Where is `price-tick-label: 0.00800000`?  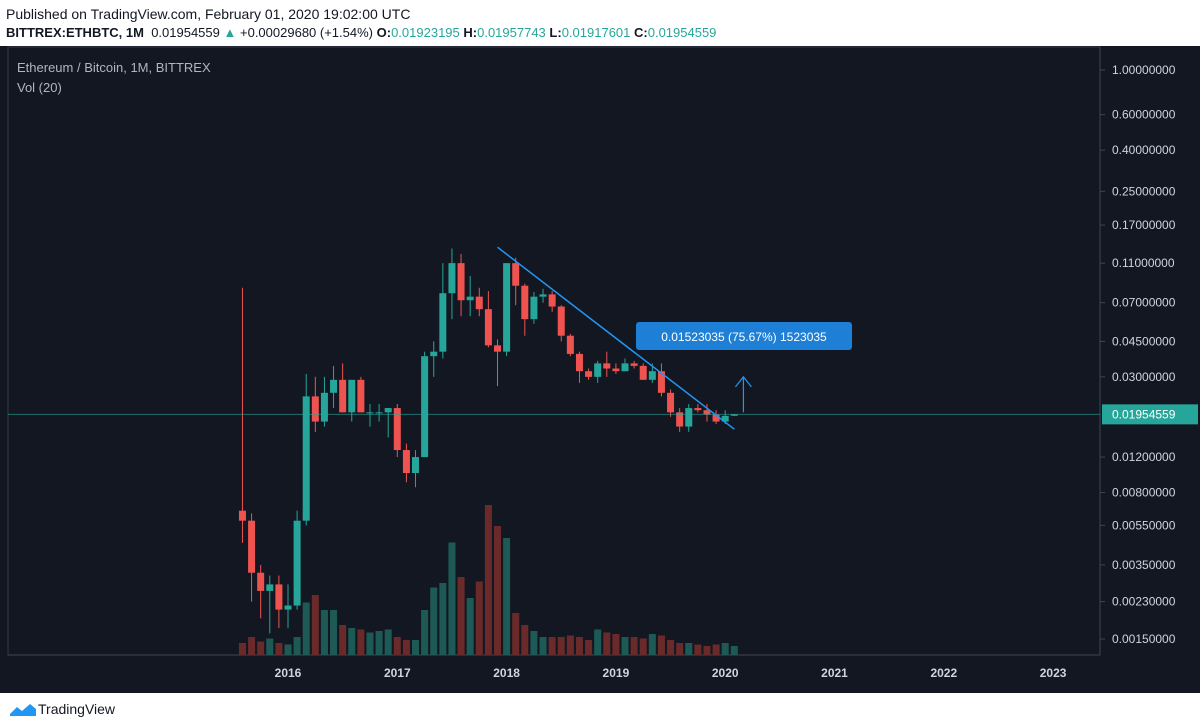 price-tick-label: 0.00800000 is located at coordinates (1144, 493).